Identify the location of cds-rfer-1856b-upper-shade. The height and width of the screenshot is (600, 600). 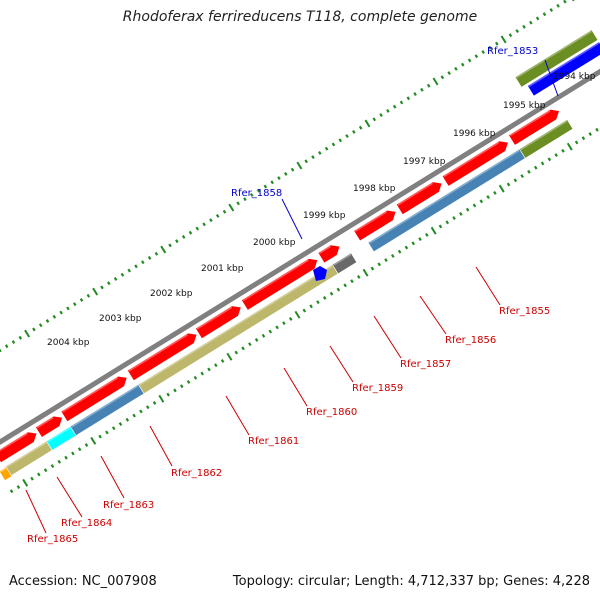
(471, 159).